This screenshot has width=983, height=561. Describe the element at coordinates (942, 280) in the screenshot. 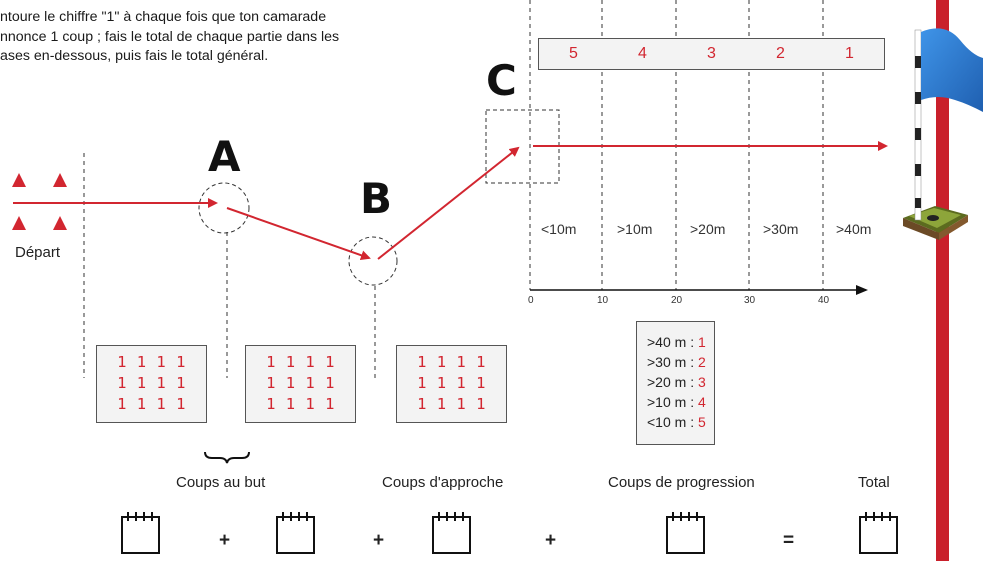

I see `green-border-band` at that location.